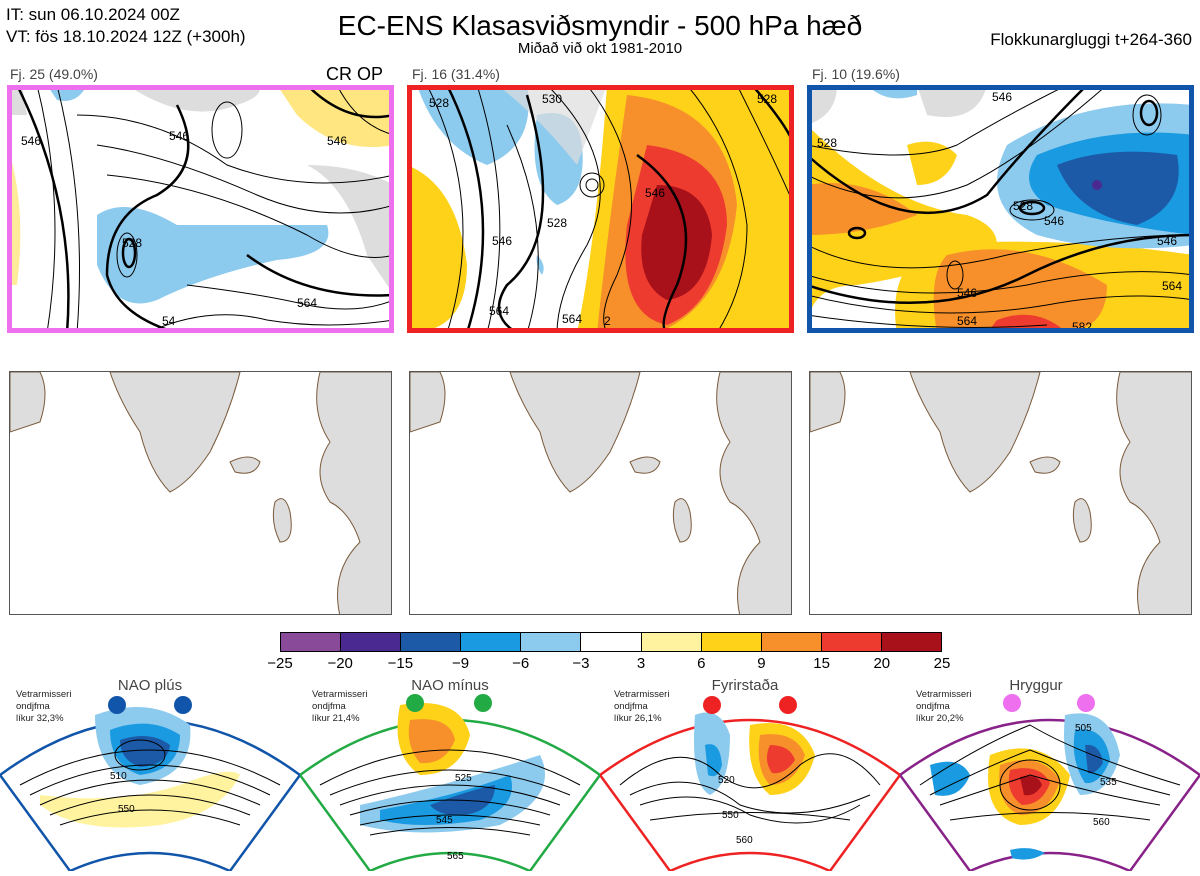 The width and height of the screenshot is (1200, 876). I want to click on cluster-3-label: Fj. 10 (19.6%), so click(856, 74).